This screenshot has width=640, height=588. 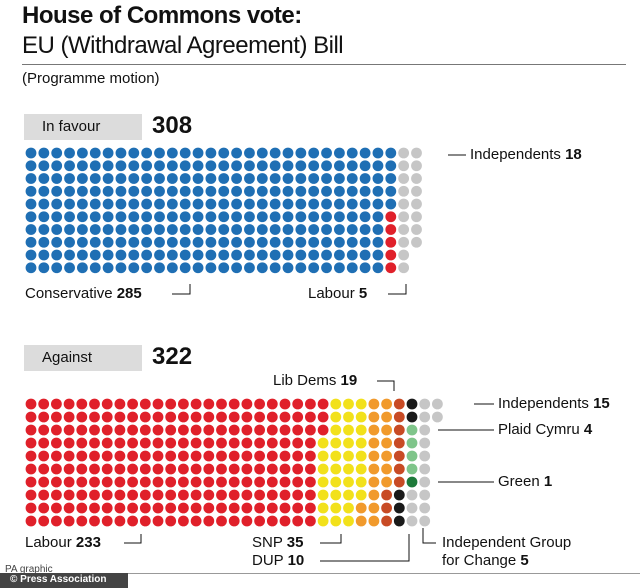 I want to click on dot-lib-dems, so click(x=361, y=508).